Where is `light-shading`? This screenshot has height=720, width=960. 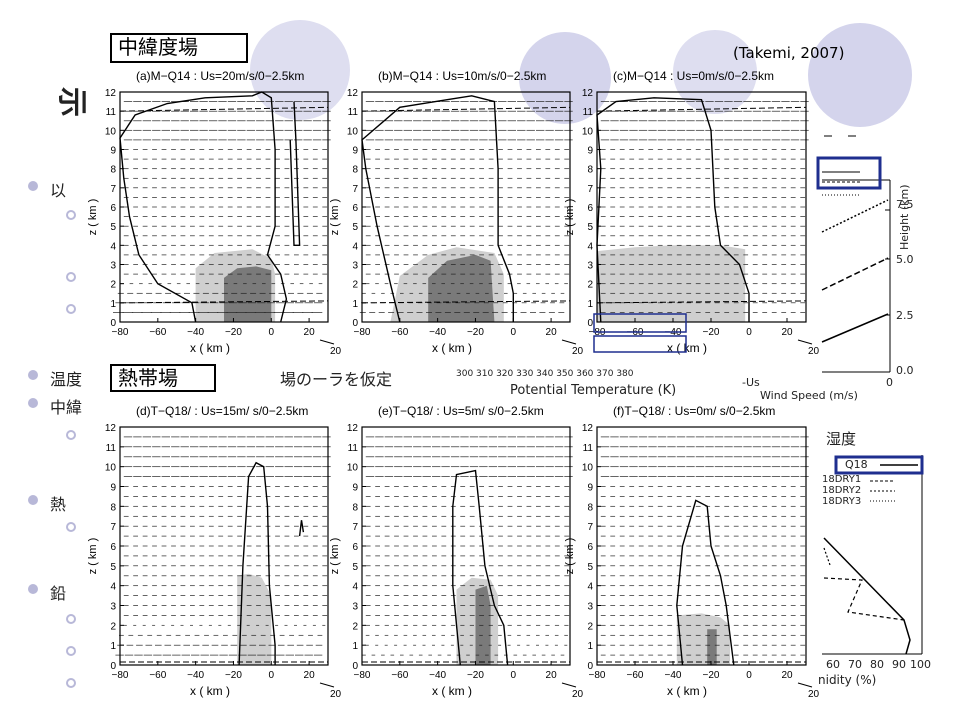
light-shading is located at coordinates (254, 619).